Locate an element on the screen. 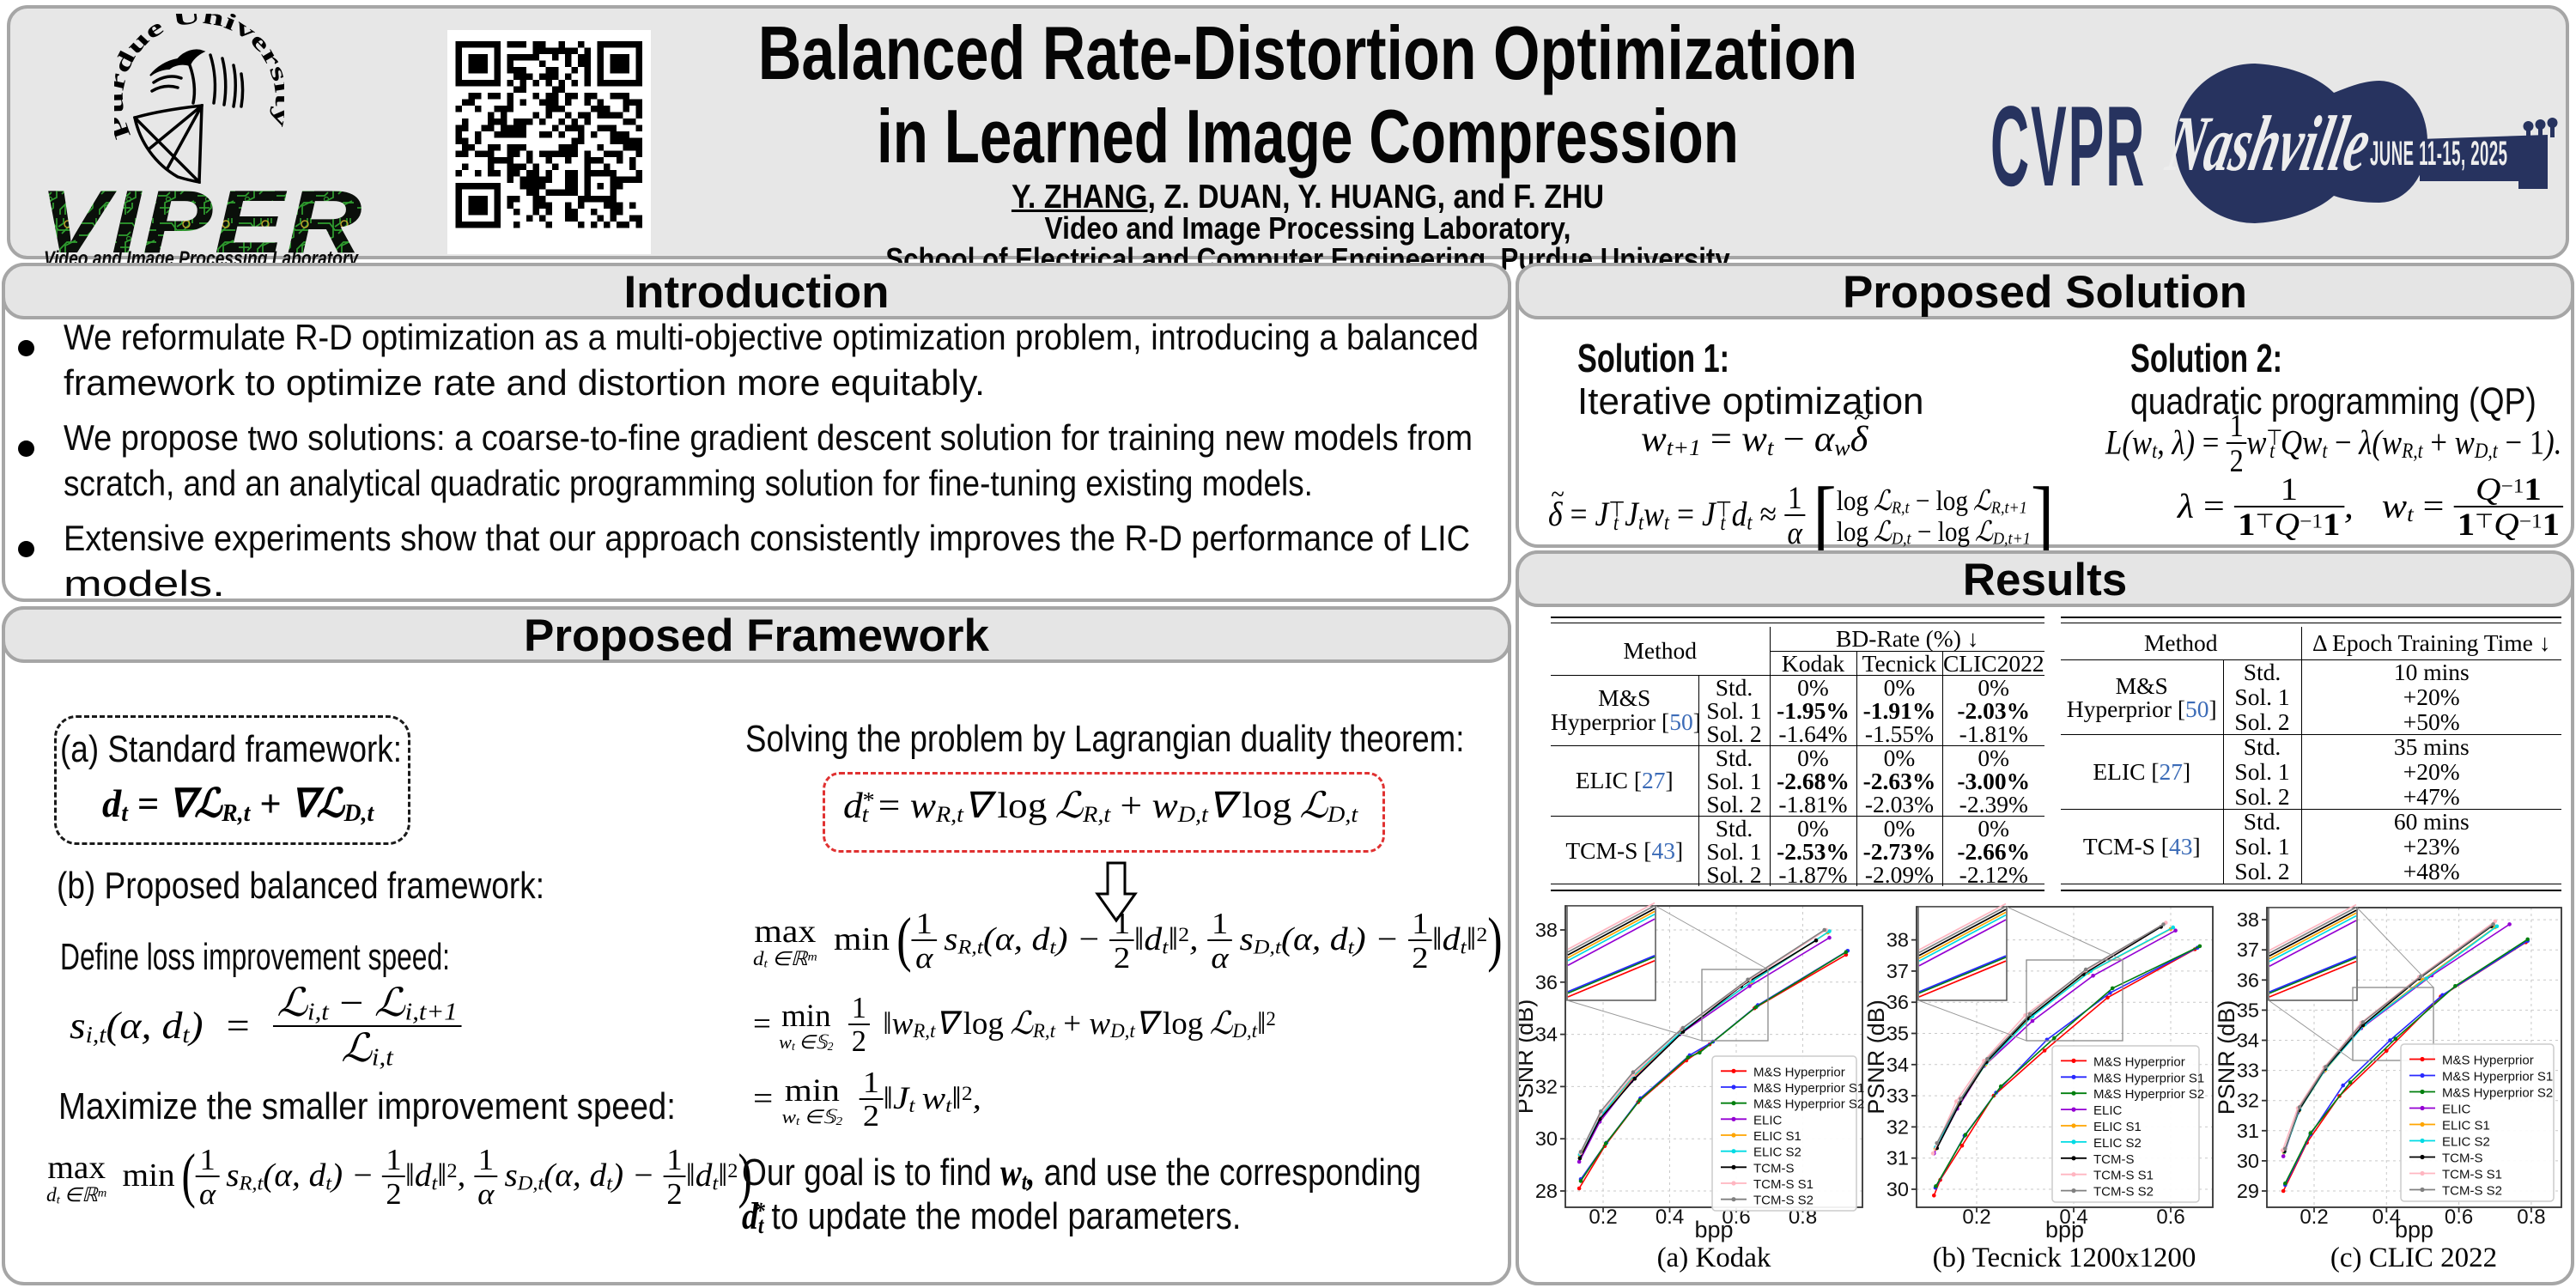 The width and height of the screenshot is (2576, 1288). svg-text: 0.8 is located at coordinates (2531, 1217).